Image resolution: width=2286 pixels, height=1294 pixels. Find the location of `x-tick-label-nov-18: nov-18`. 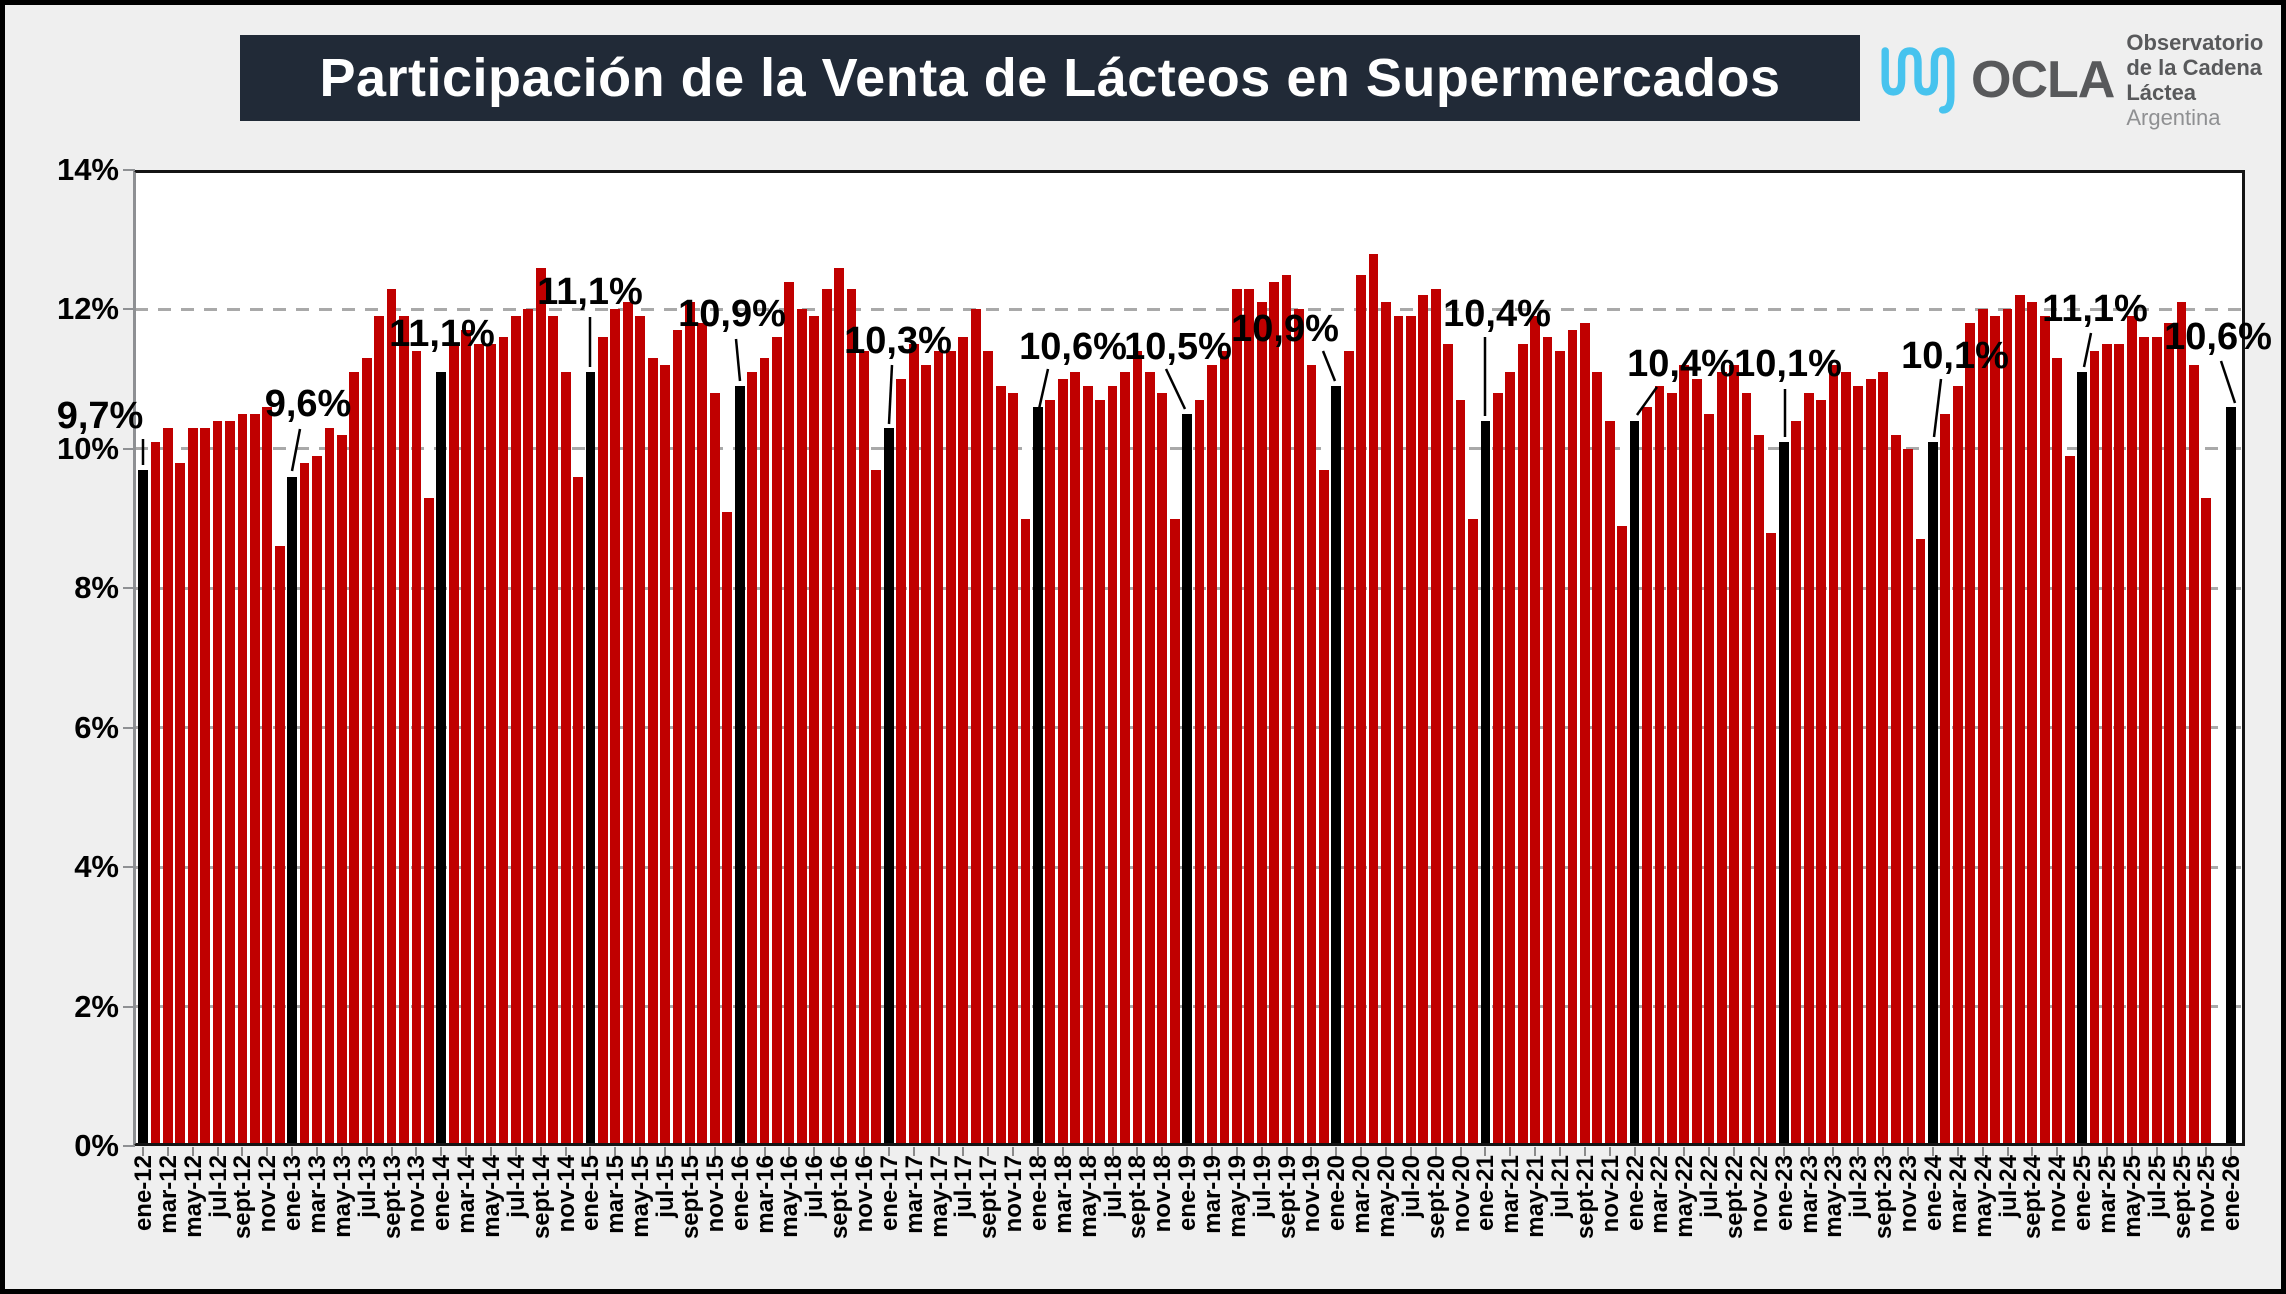

x-tick-label-nov-18: nov-18 is located at coordinates (1163, 1194).